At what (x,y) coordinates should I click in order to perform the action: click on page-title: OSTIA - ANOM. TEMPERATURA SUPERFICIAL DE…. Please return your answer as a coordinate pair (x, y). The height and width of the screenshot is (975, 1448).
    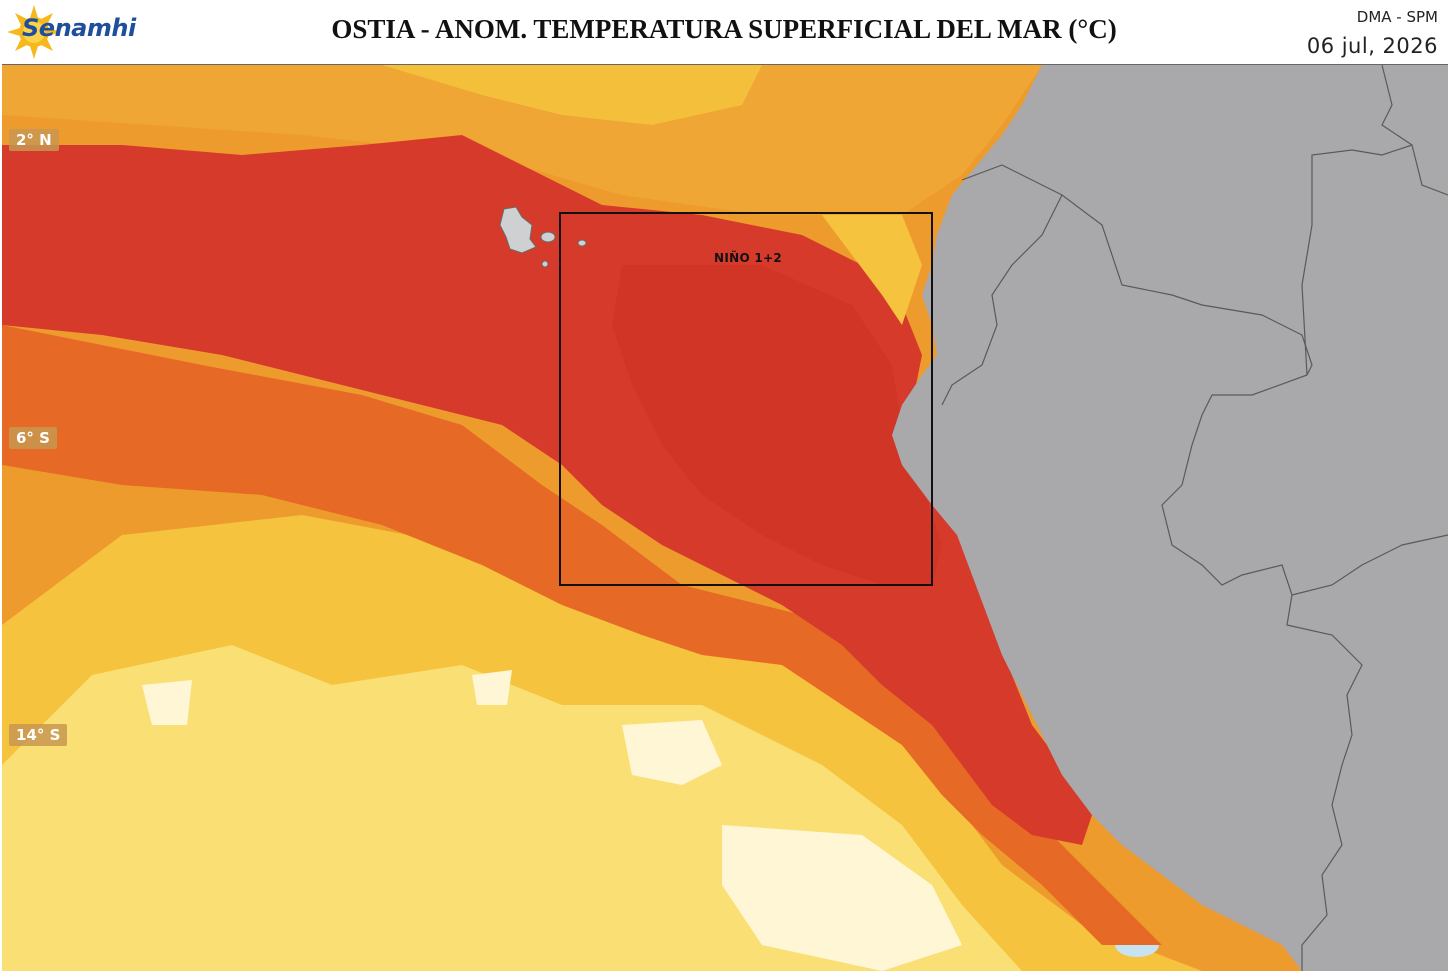
    Looking at the image, I should click on (724, 29).